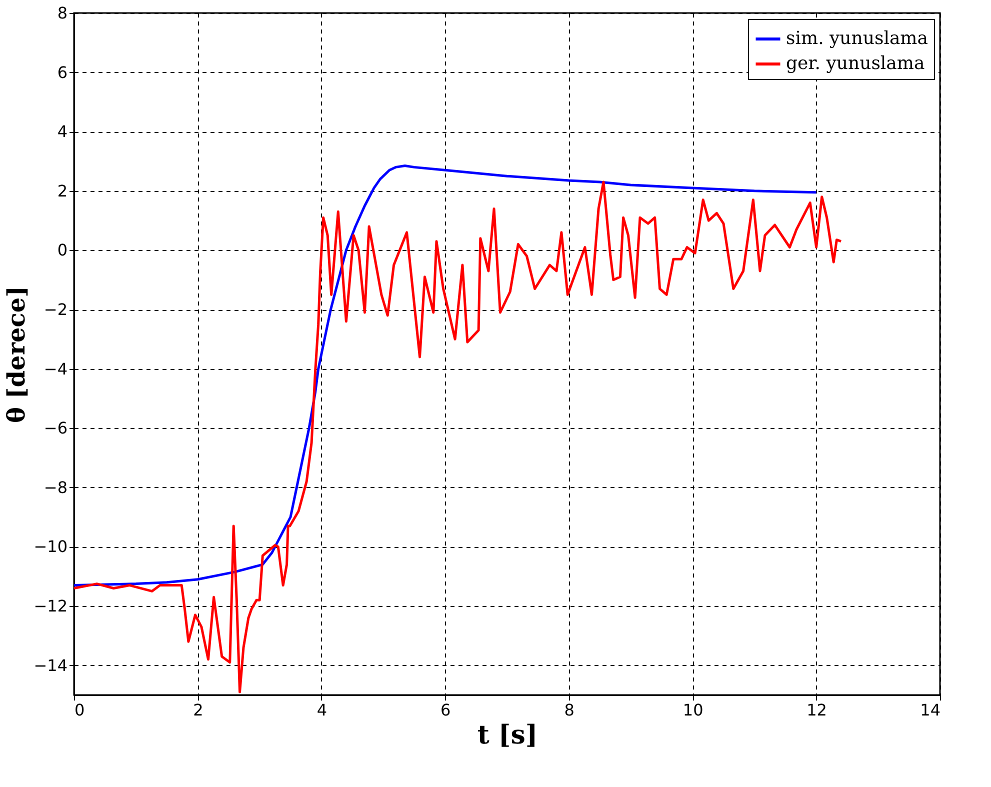 This screenshot has height=787, width=991. What do you see at coordinates (62, 72) in the screenshot?
I see `y-tick-label: 6` at bounding box center [62, 72].